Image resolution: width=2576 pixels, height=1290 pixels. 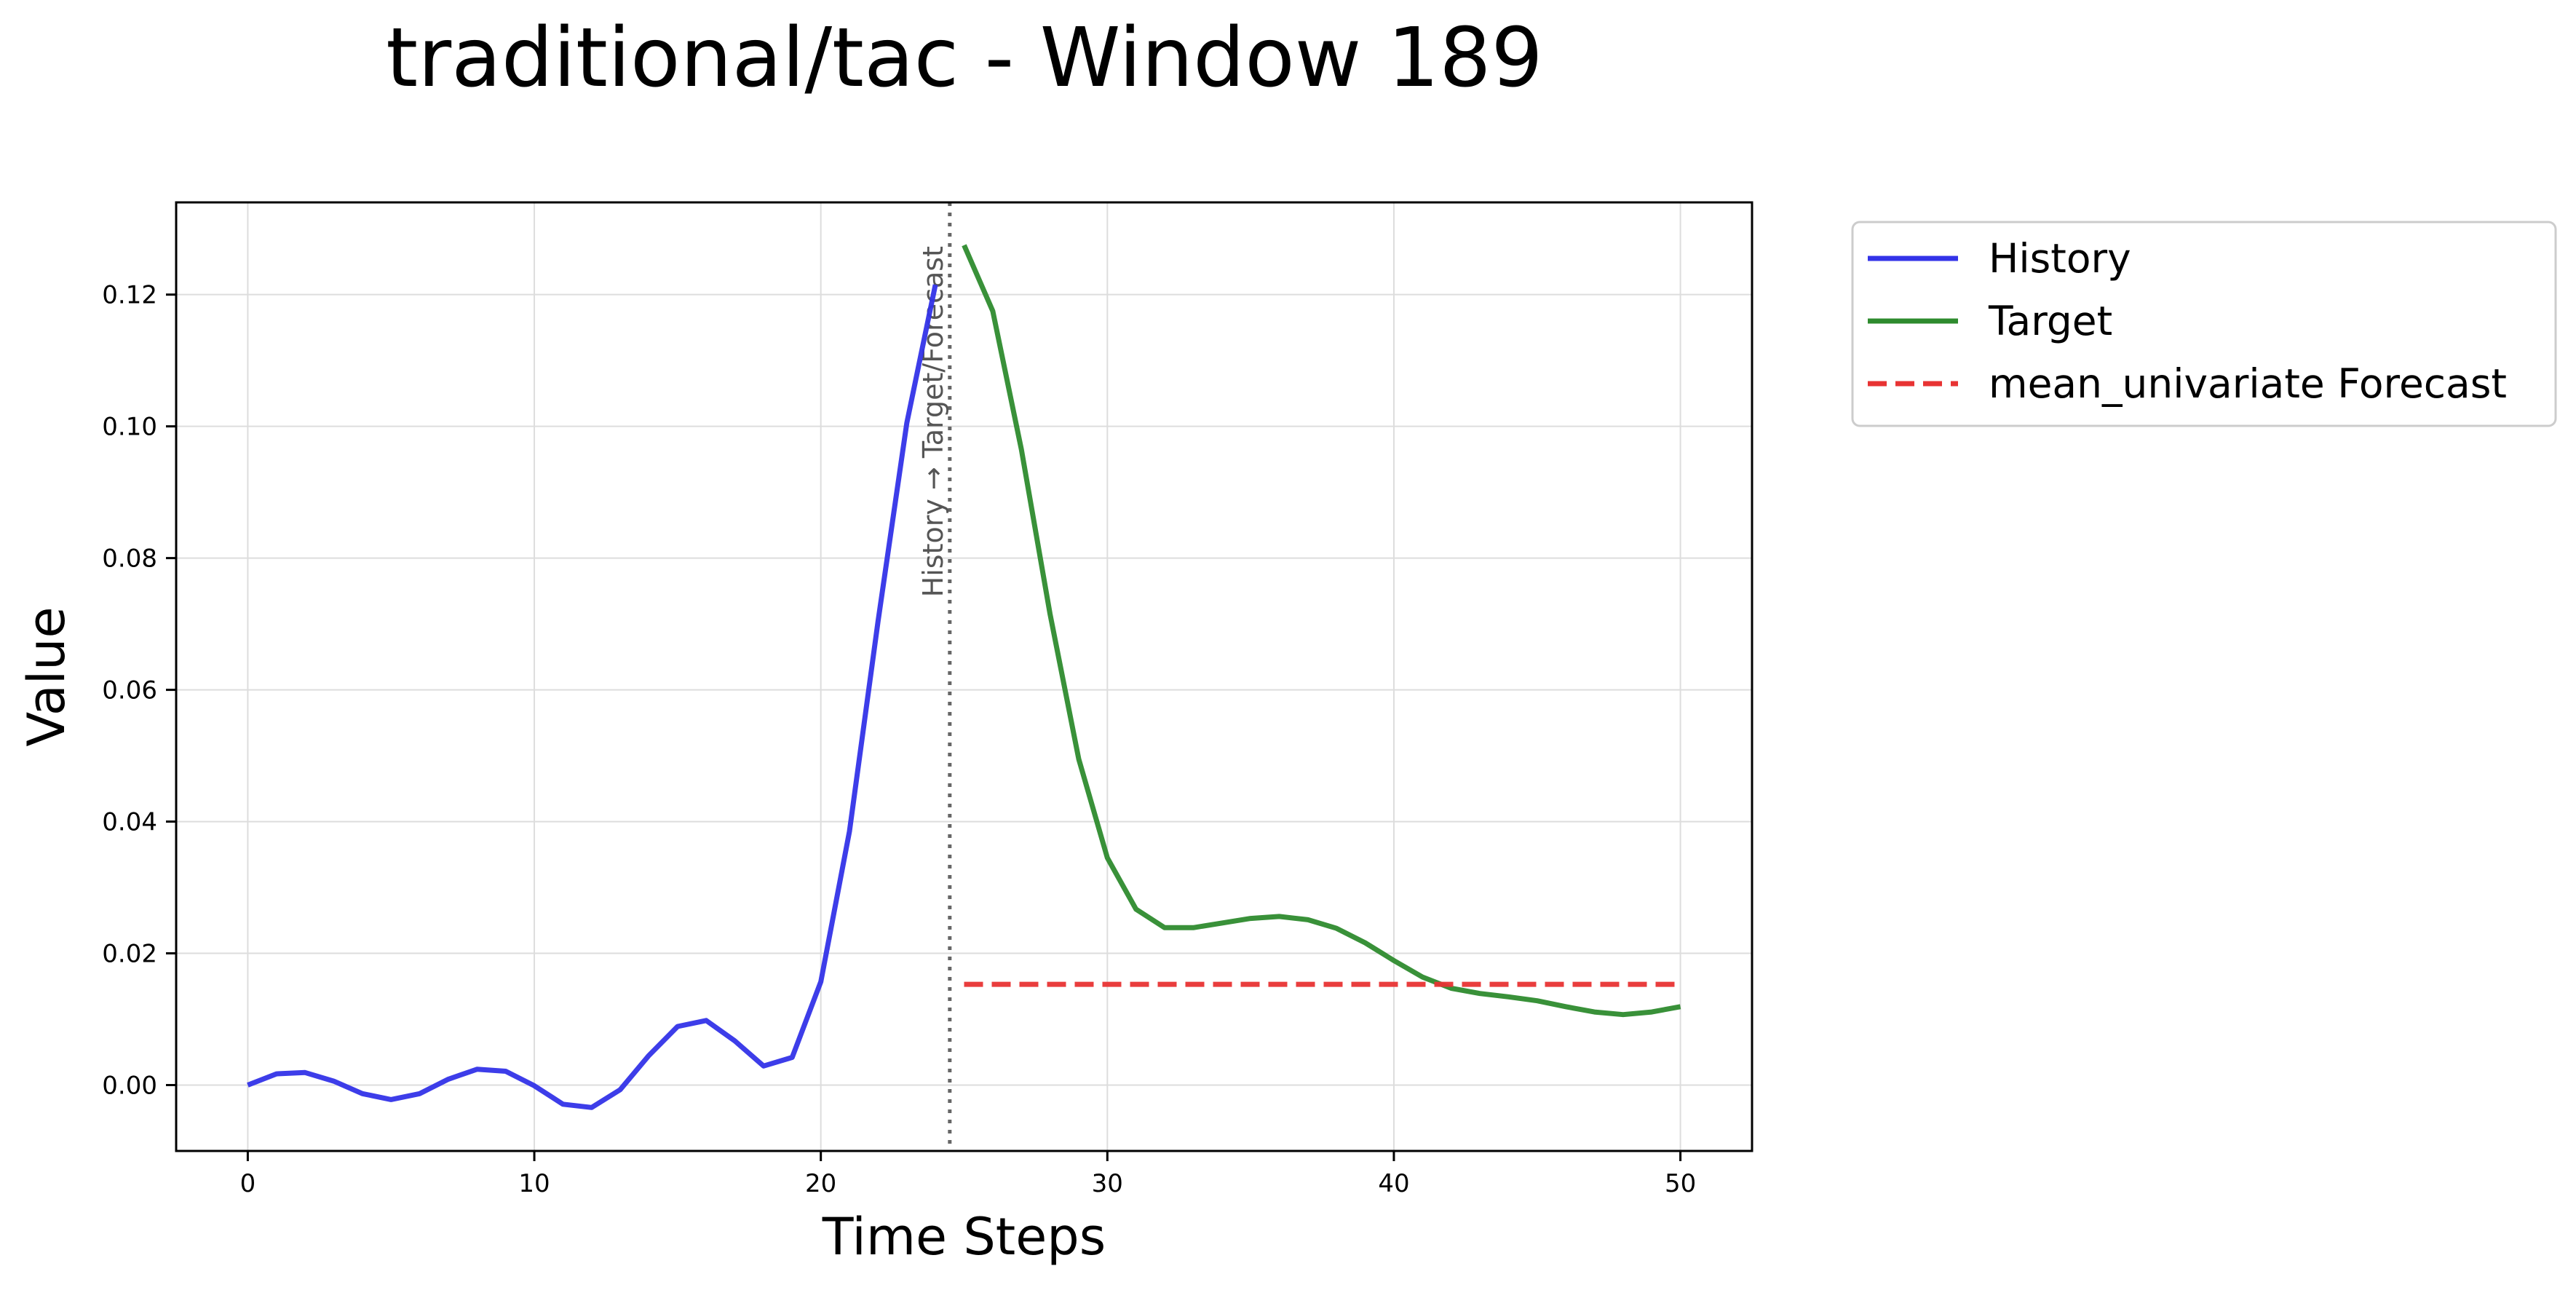 I want to click on y-tick-label: 0.10, so click(x=129, y=427).